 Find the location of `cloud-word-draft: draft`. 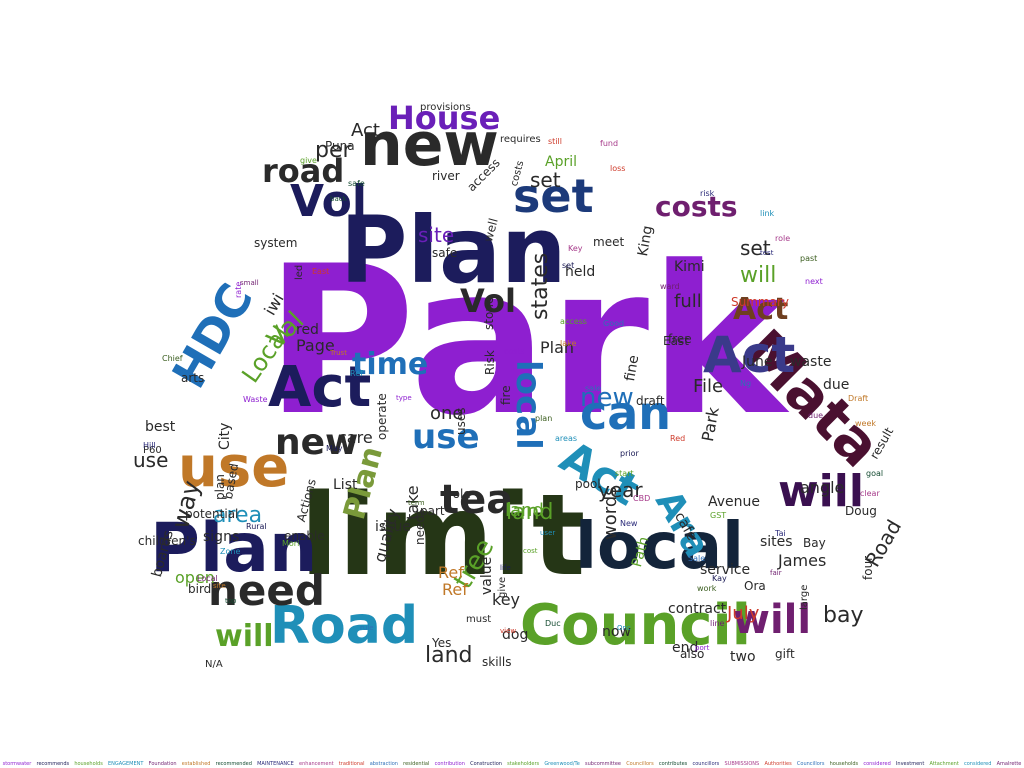

cloud-word-draft: draft is located at coordinates (650, 401).